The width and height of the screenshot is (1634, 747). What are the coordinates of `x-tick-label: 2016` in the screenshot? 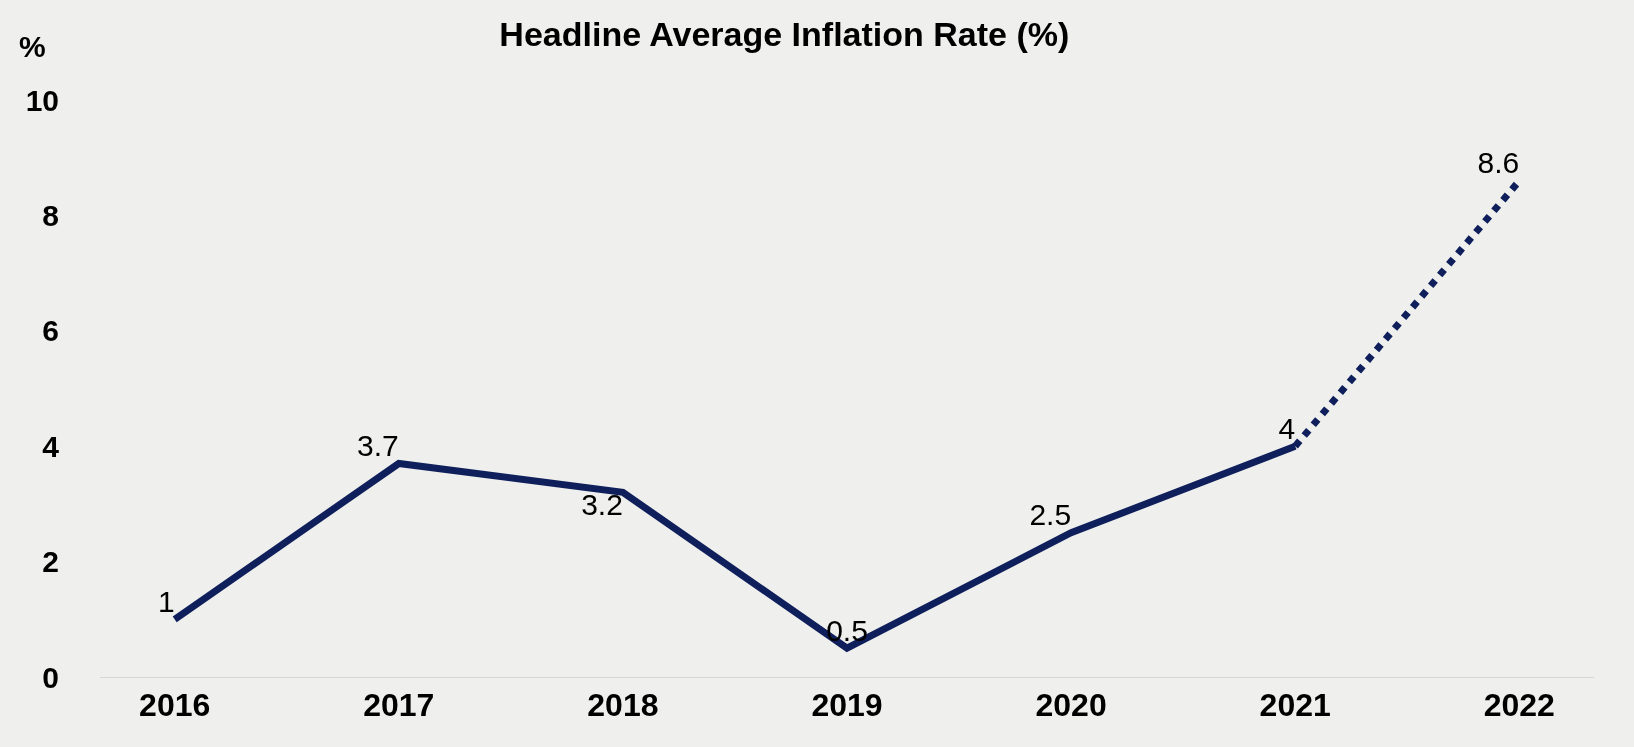 It's located at (175, 705).